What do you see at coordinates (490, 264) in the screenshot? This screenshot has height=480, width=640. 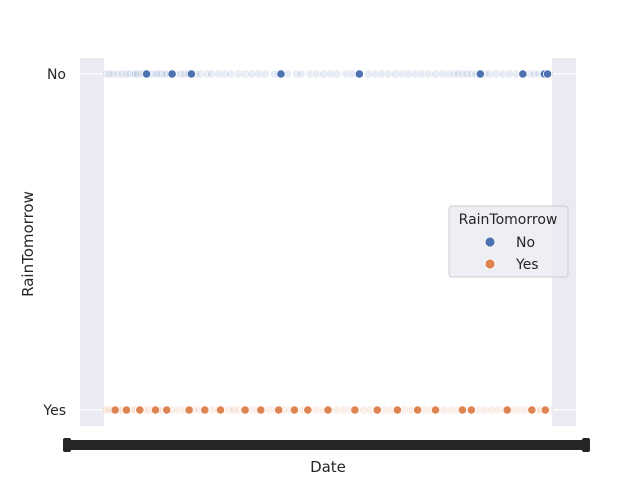 I see `legend-marker-yes` at bounding box center [490, 264].